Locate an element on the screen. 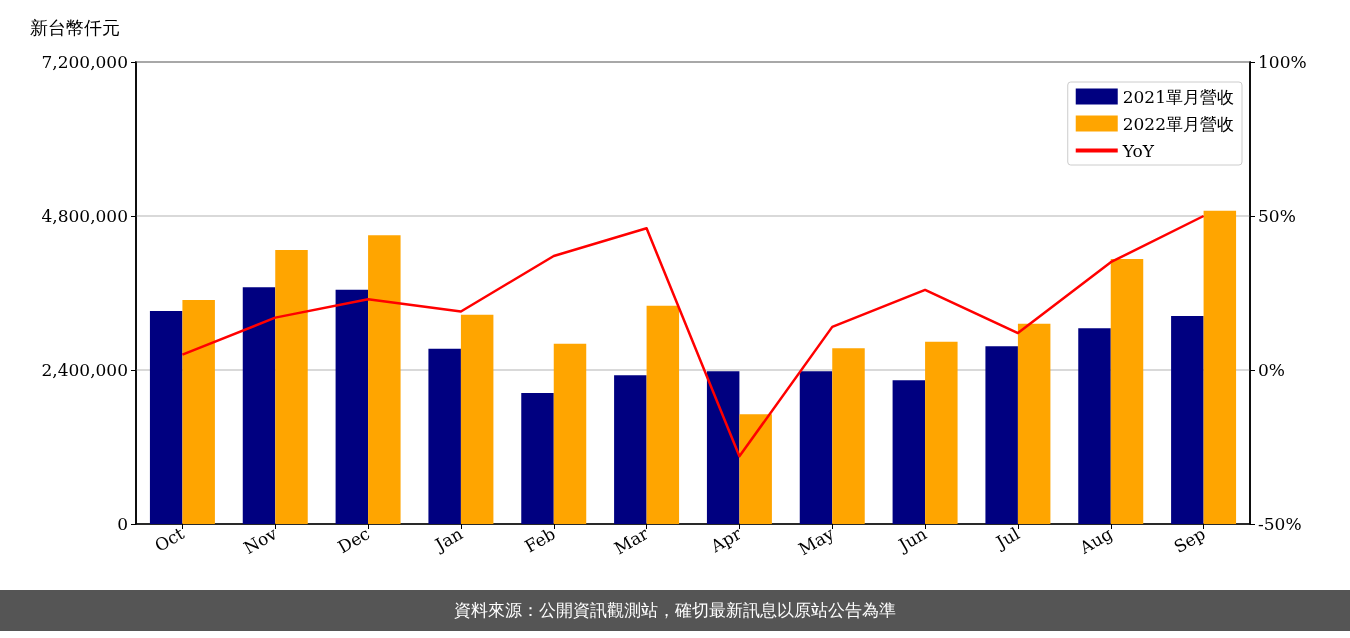 The height and width of the screenshot is (638, 1350). legend-label: 2022單月營收 is located at coordinates (1178, 123).